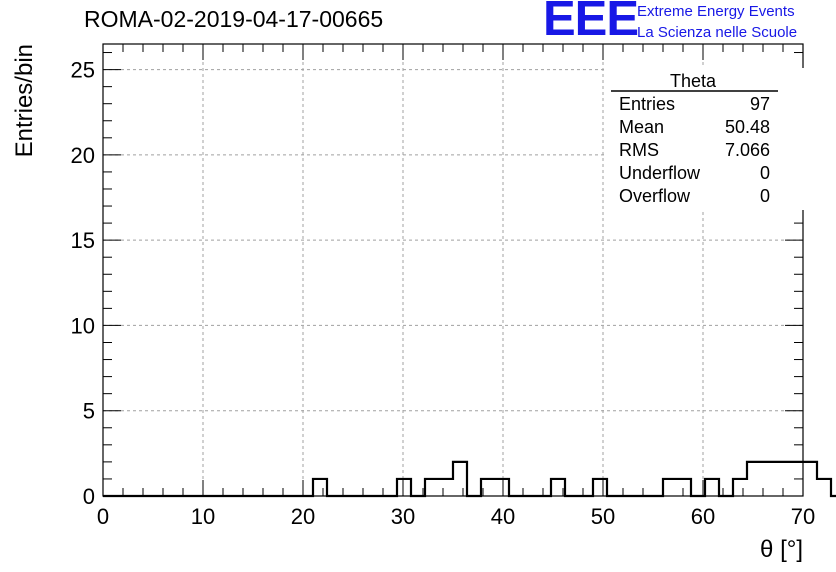 The image size is (836, 572). I want to click on y-tick-label: 10, so click(83, 325).